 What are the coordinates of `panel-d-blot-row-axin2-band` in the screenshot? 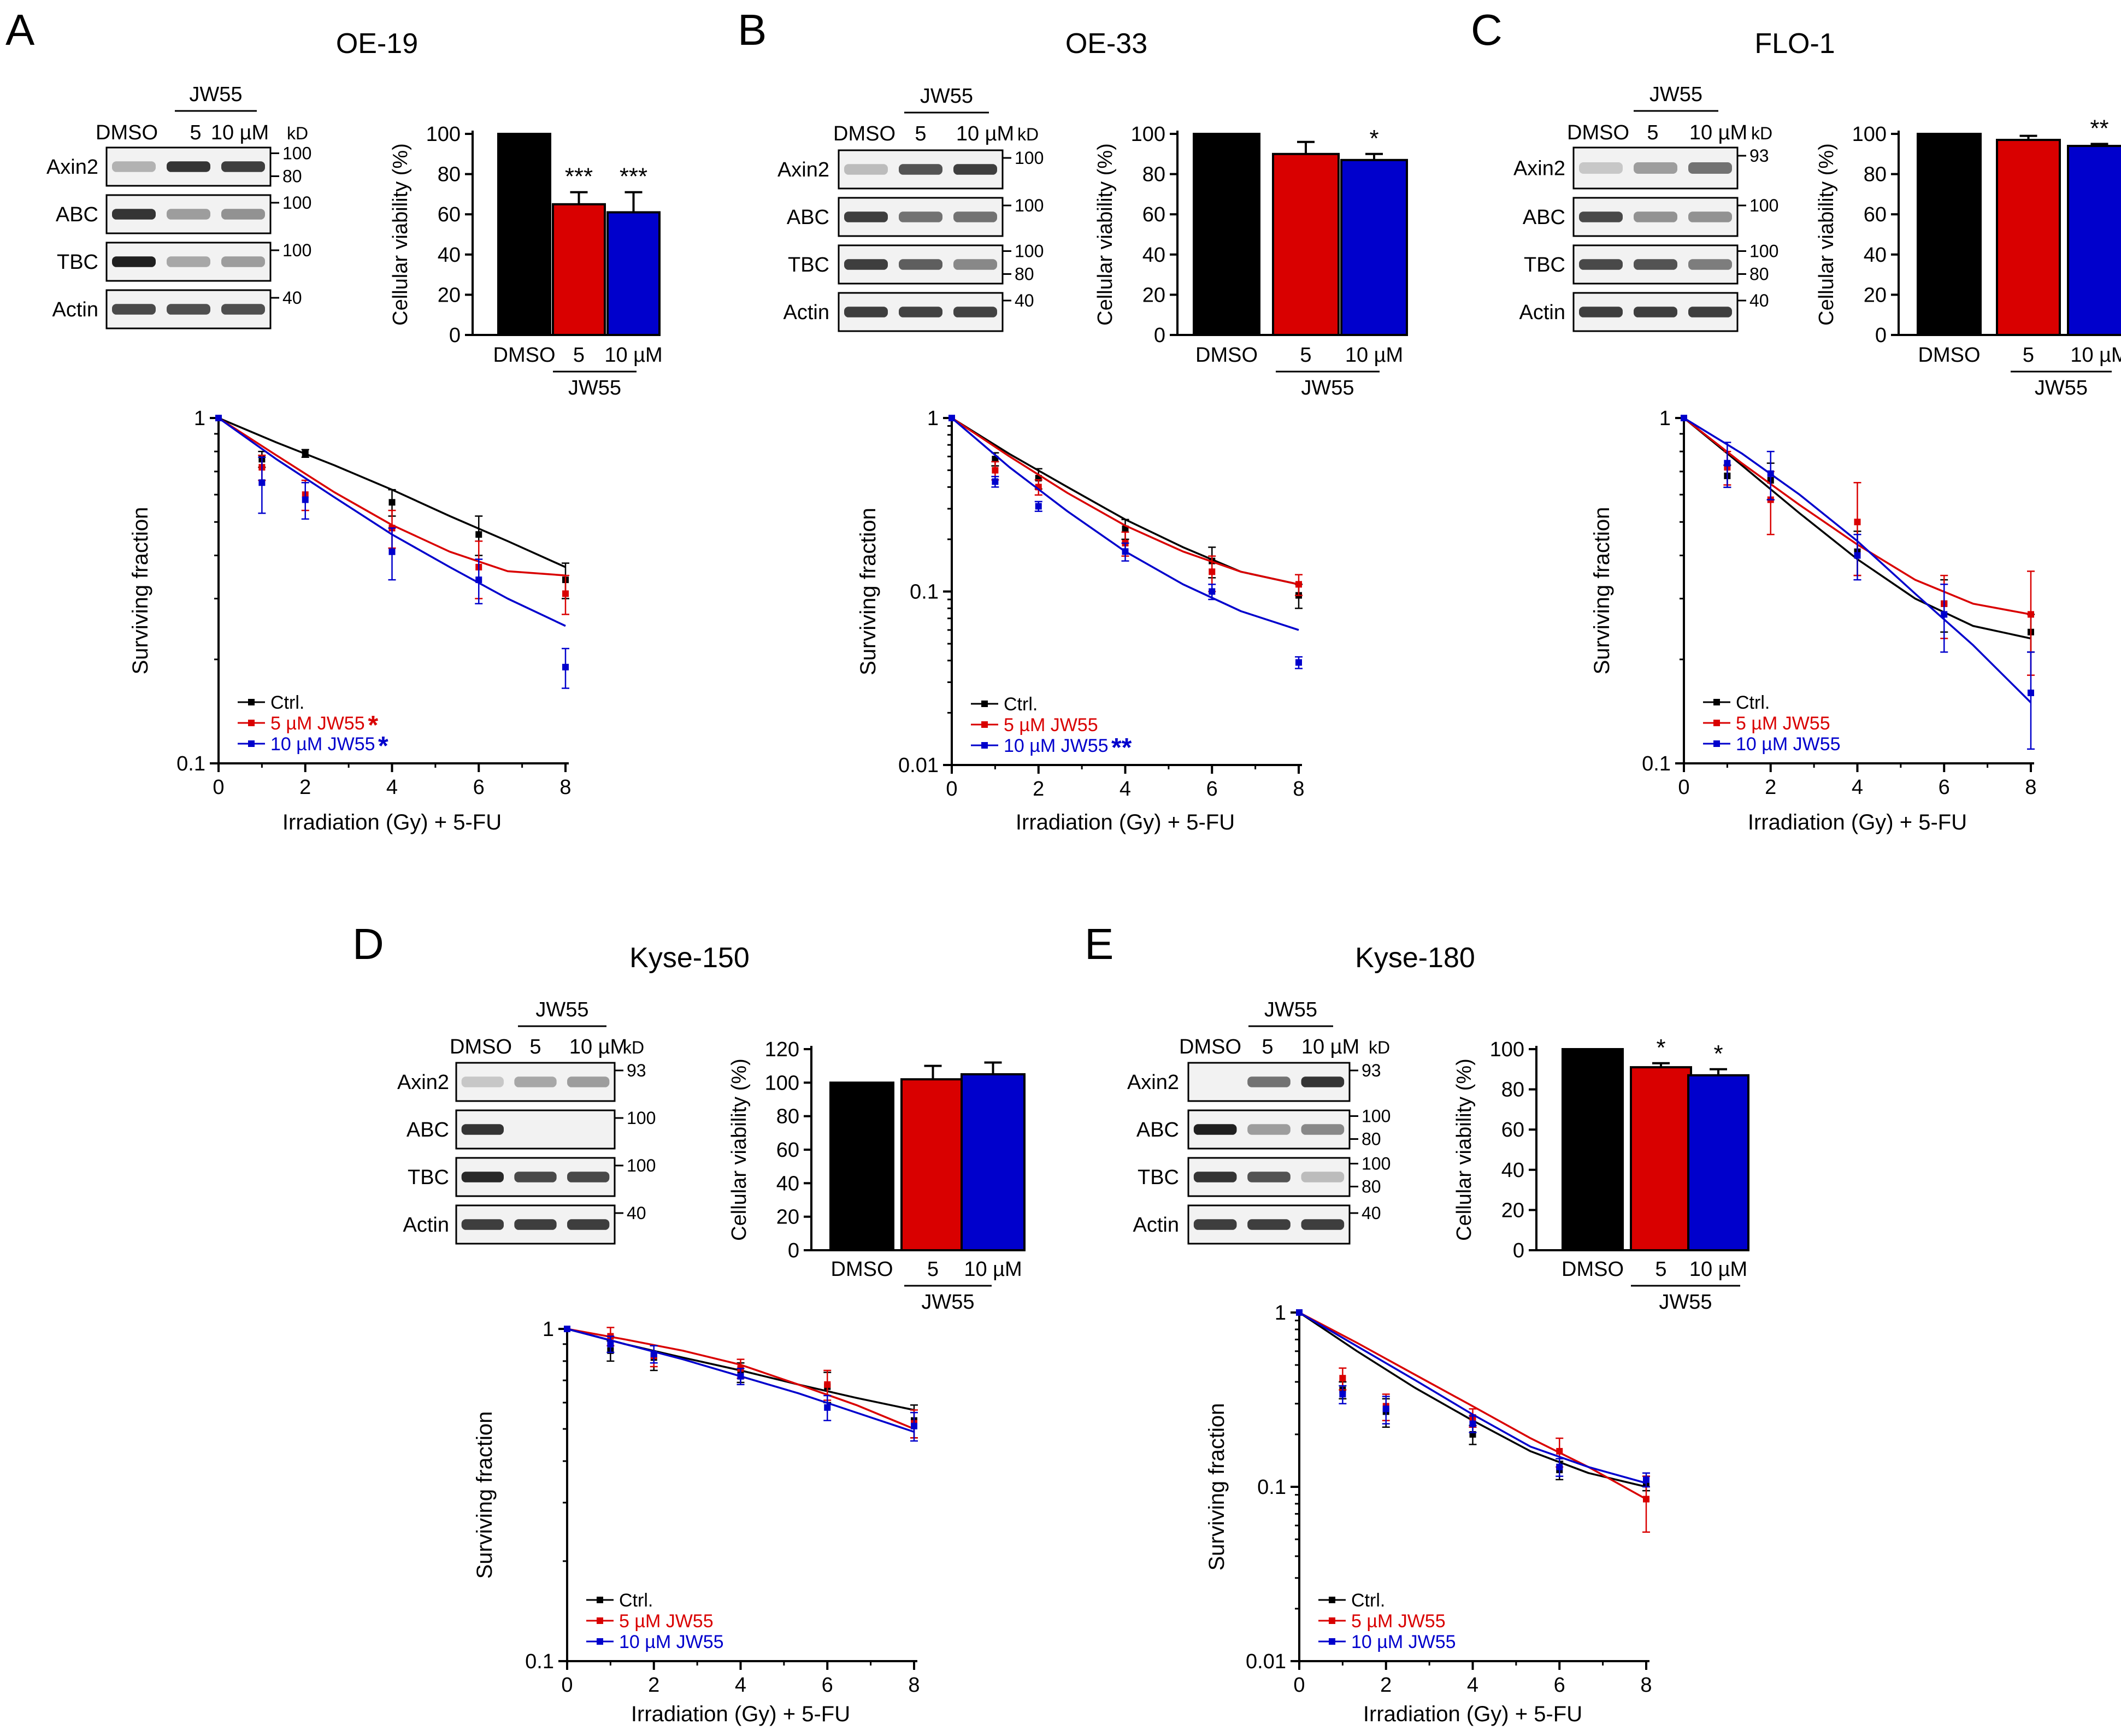 It's located at (535, 1081).